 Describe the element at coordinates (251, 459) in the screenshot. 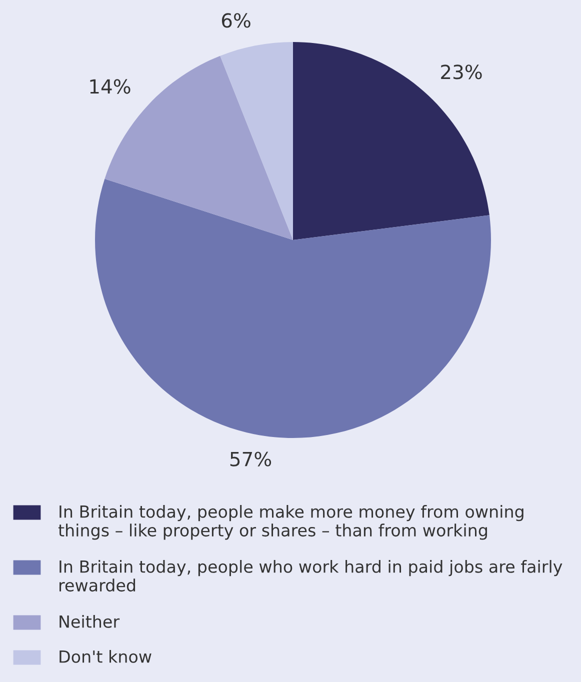

I see `data-label: 57%` at that location.